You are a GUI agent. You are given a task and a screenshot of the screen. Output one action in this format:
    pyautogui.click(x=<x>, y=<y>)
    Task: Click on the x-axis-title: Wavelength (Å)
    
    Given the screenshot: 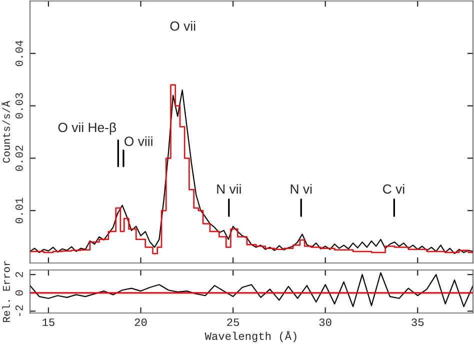 What is the action you would take?
    pyautogui.click(x=250, y=336)
    